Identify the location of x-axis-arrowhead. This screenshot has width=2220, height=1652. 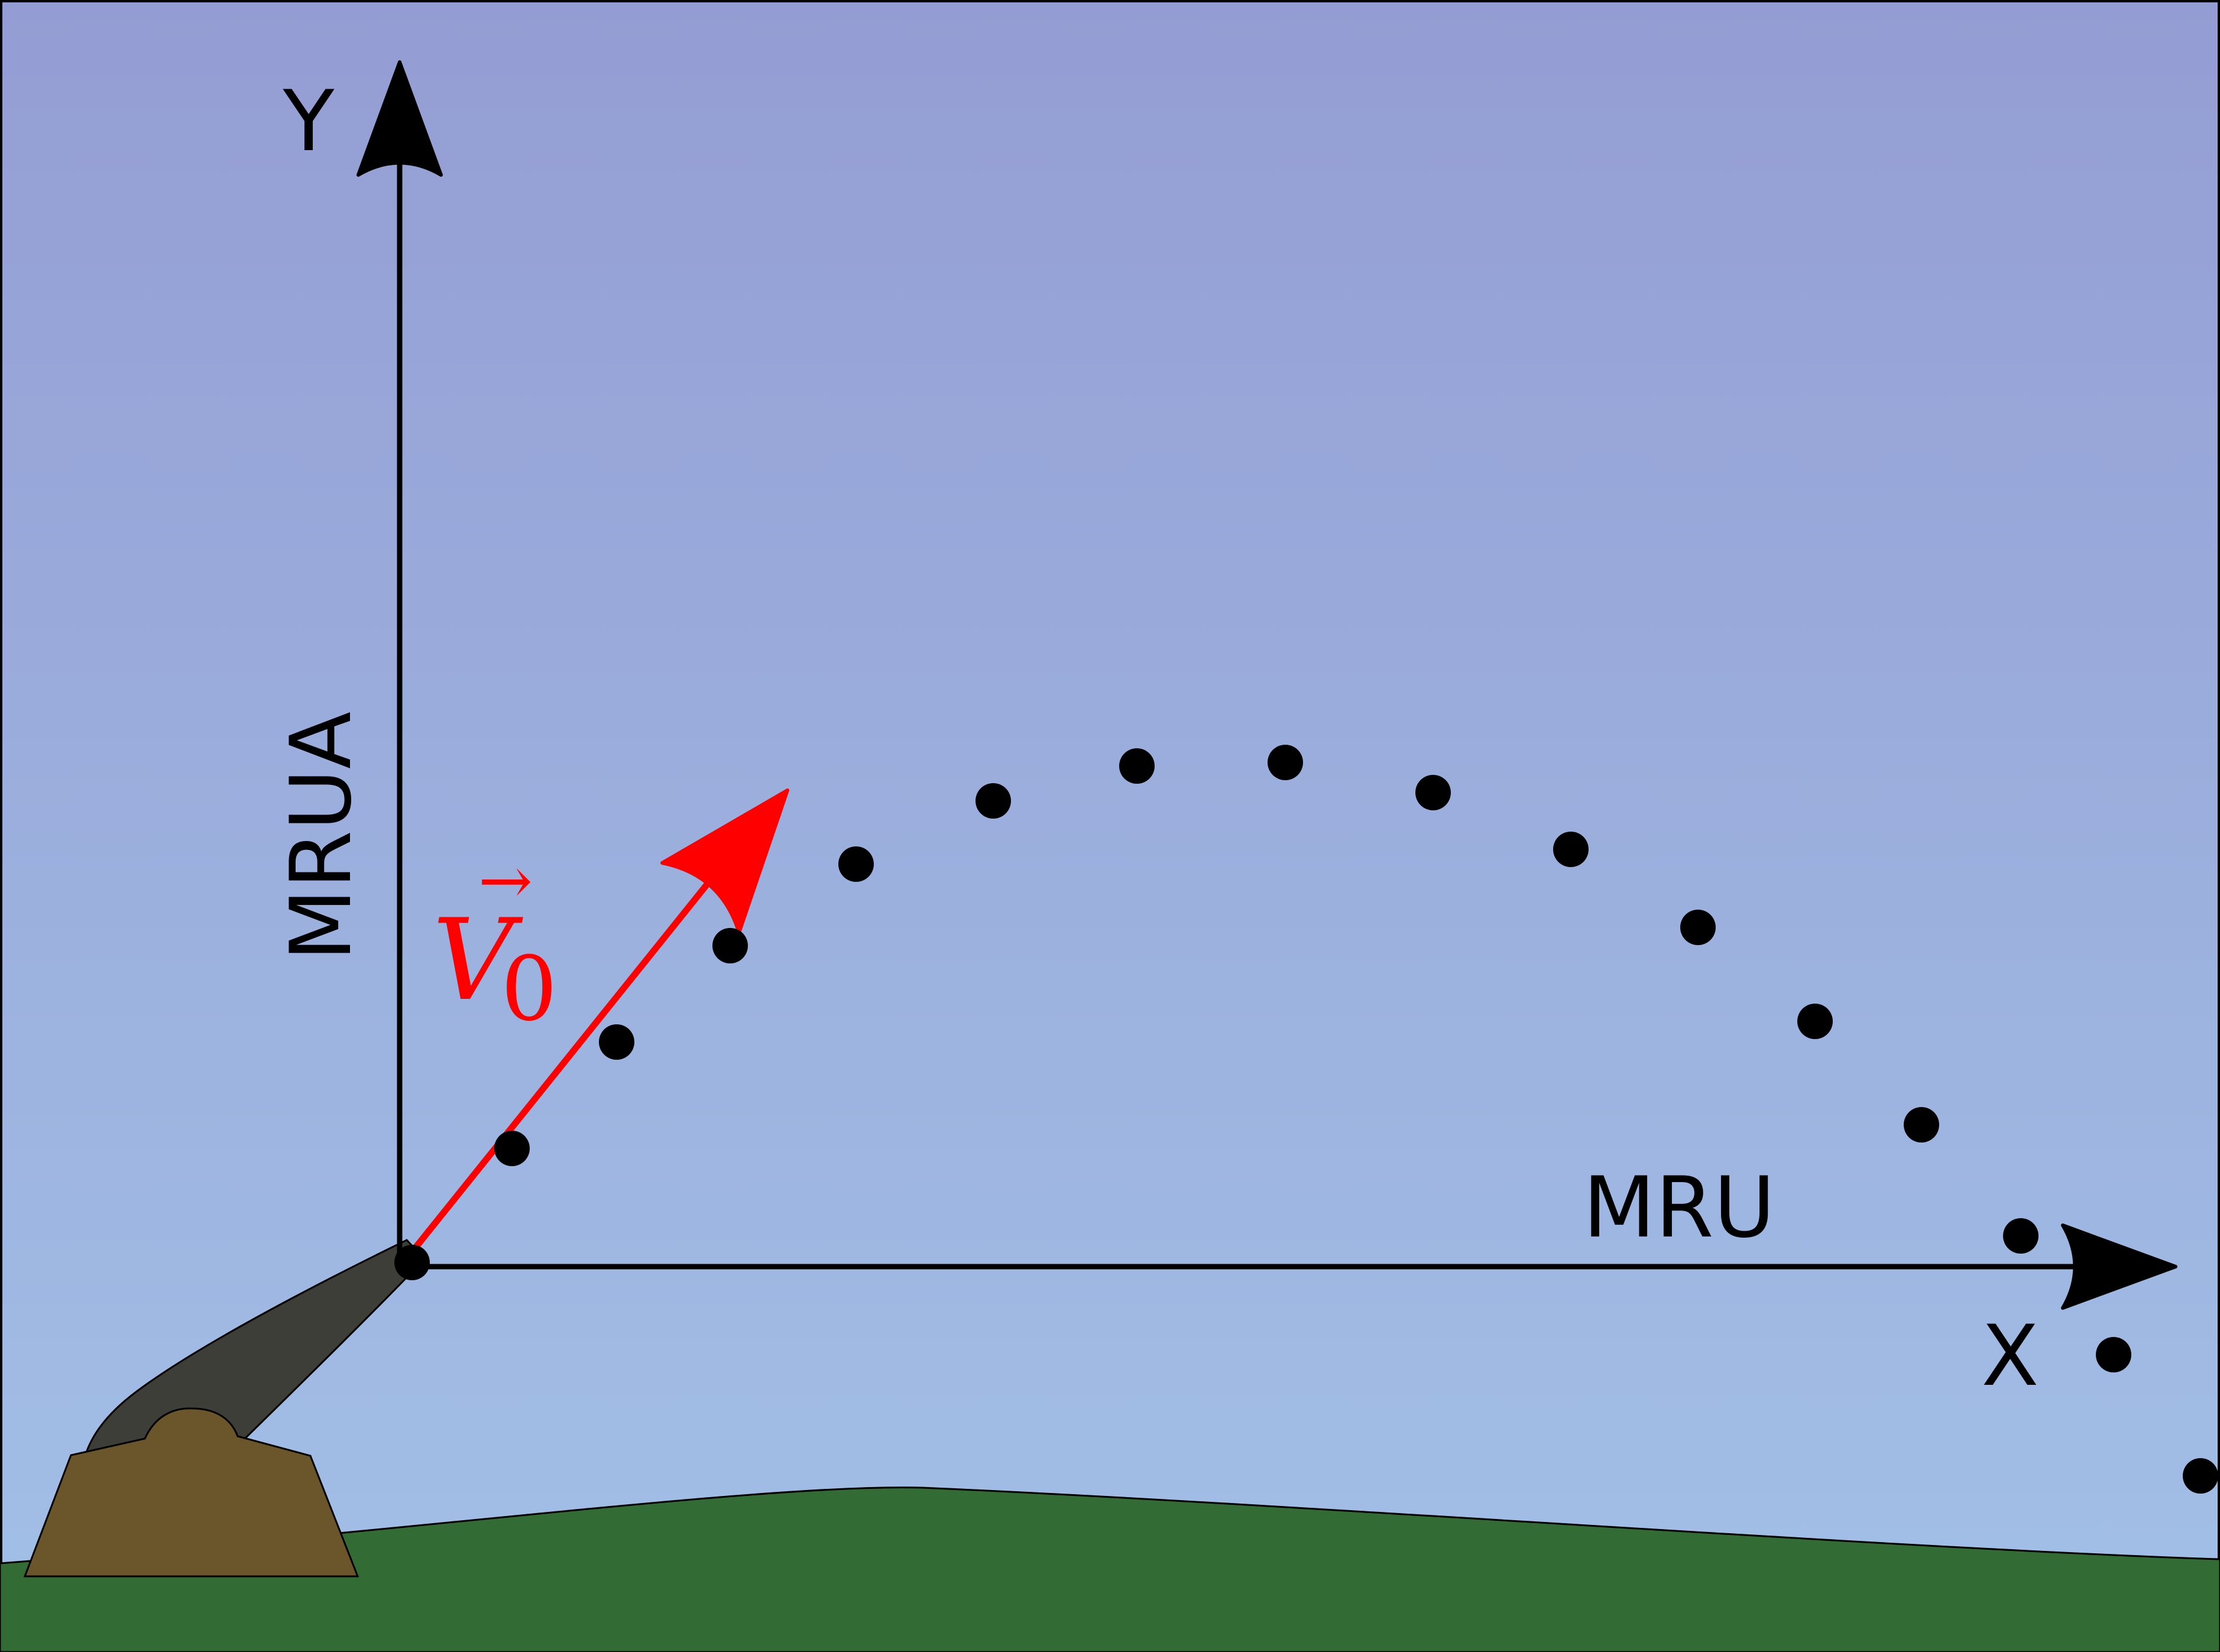
(2119, 1267).